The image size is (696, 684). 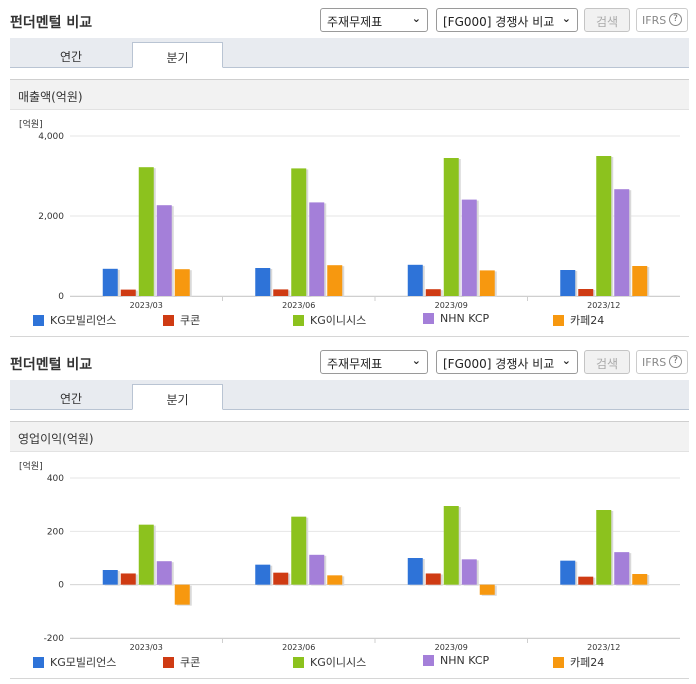 I want to click on metric-label: 영업이익(억원), so click(x=56, y=439).